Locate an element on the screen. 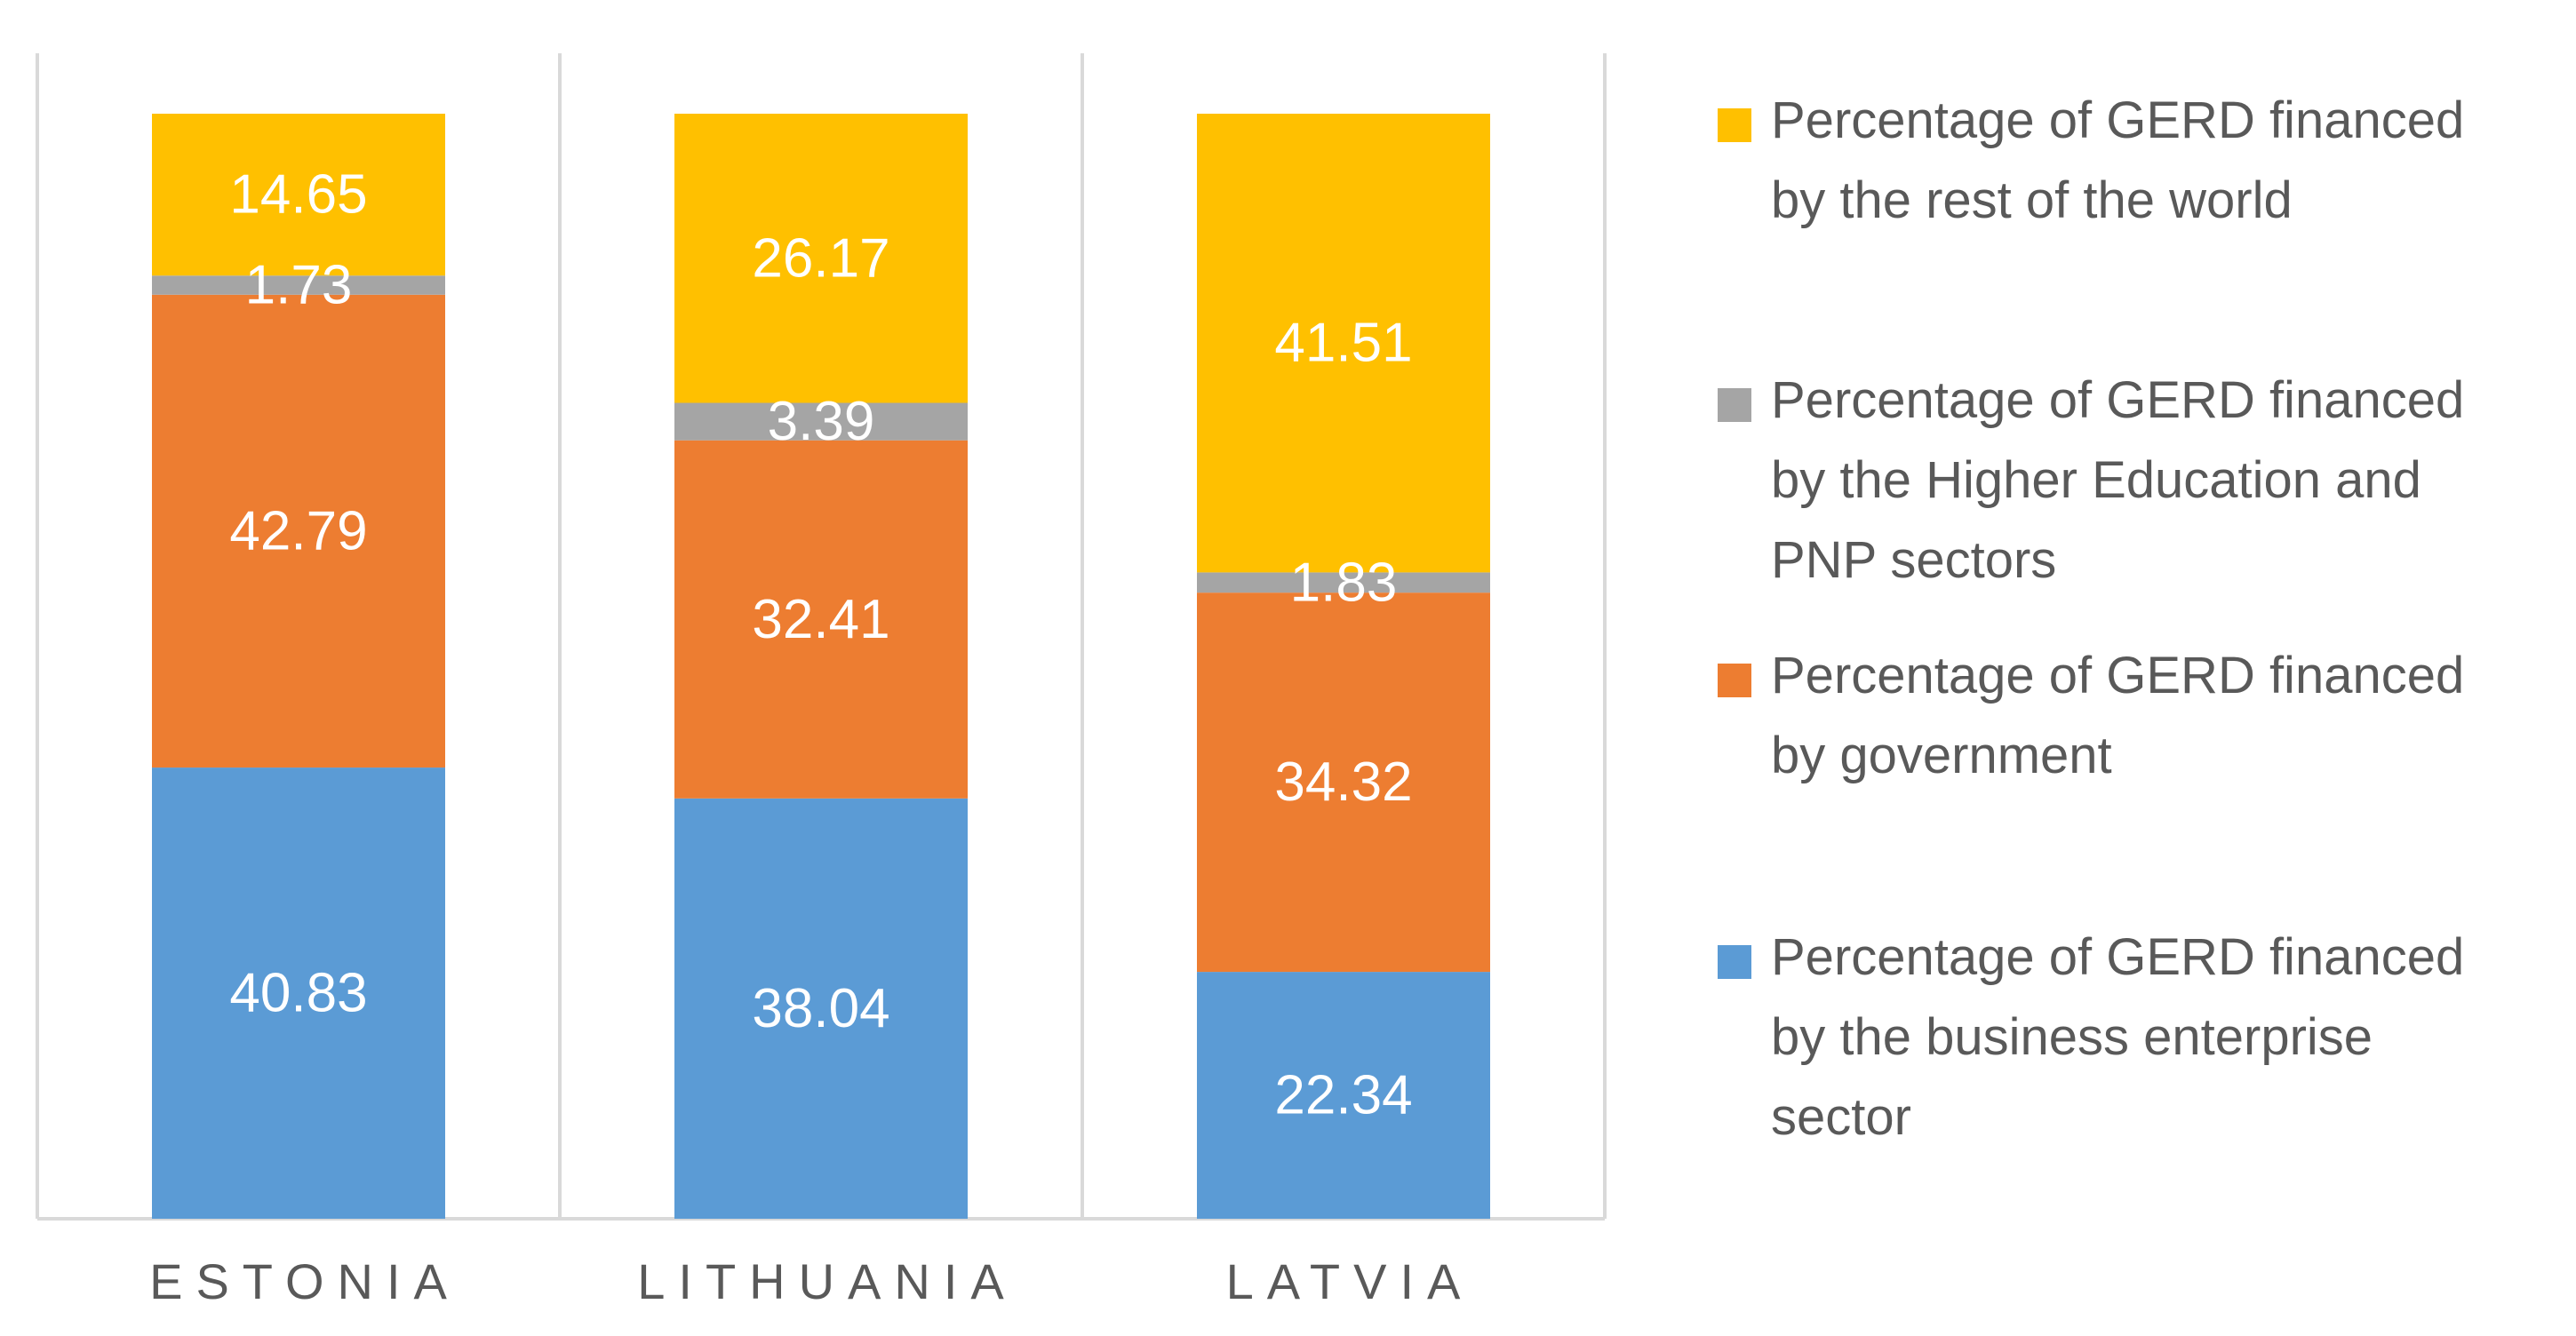 The height and width of the screenshot is (1336, 2576). value-label: 34.32 is located at coordinates (1343, 783).